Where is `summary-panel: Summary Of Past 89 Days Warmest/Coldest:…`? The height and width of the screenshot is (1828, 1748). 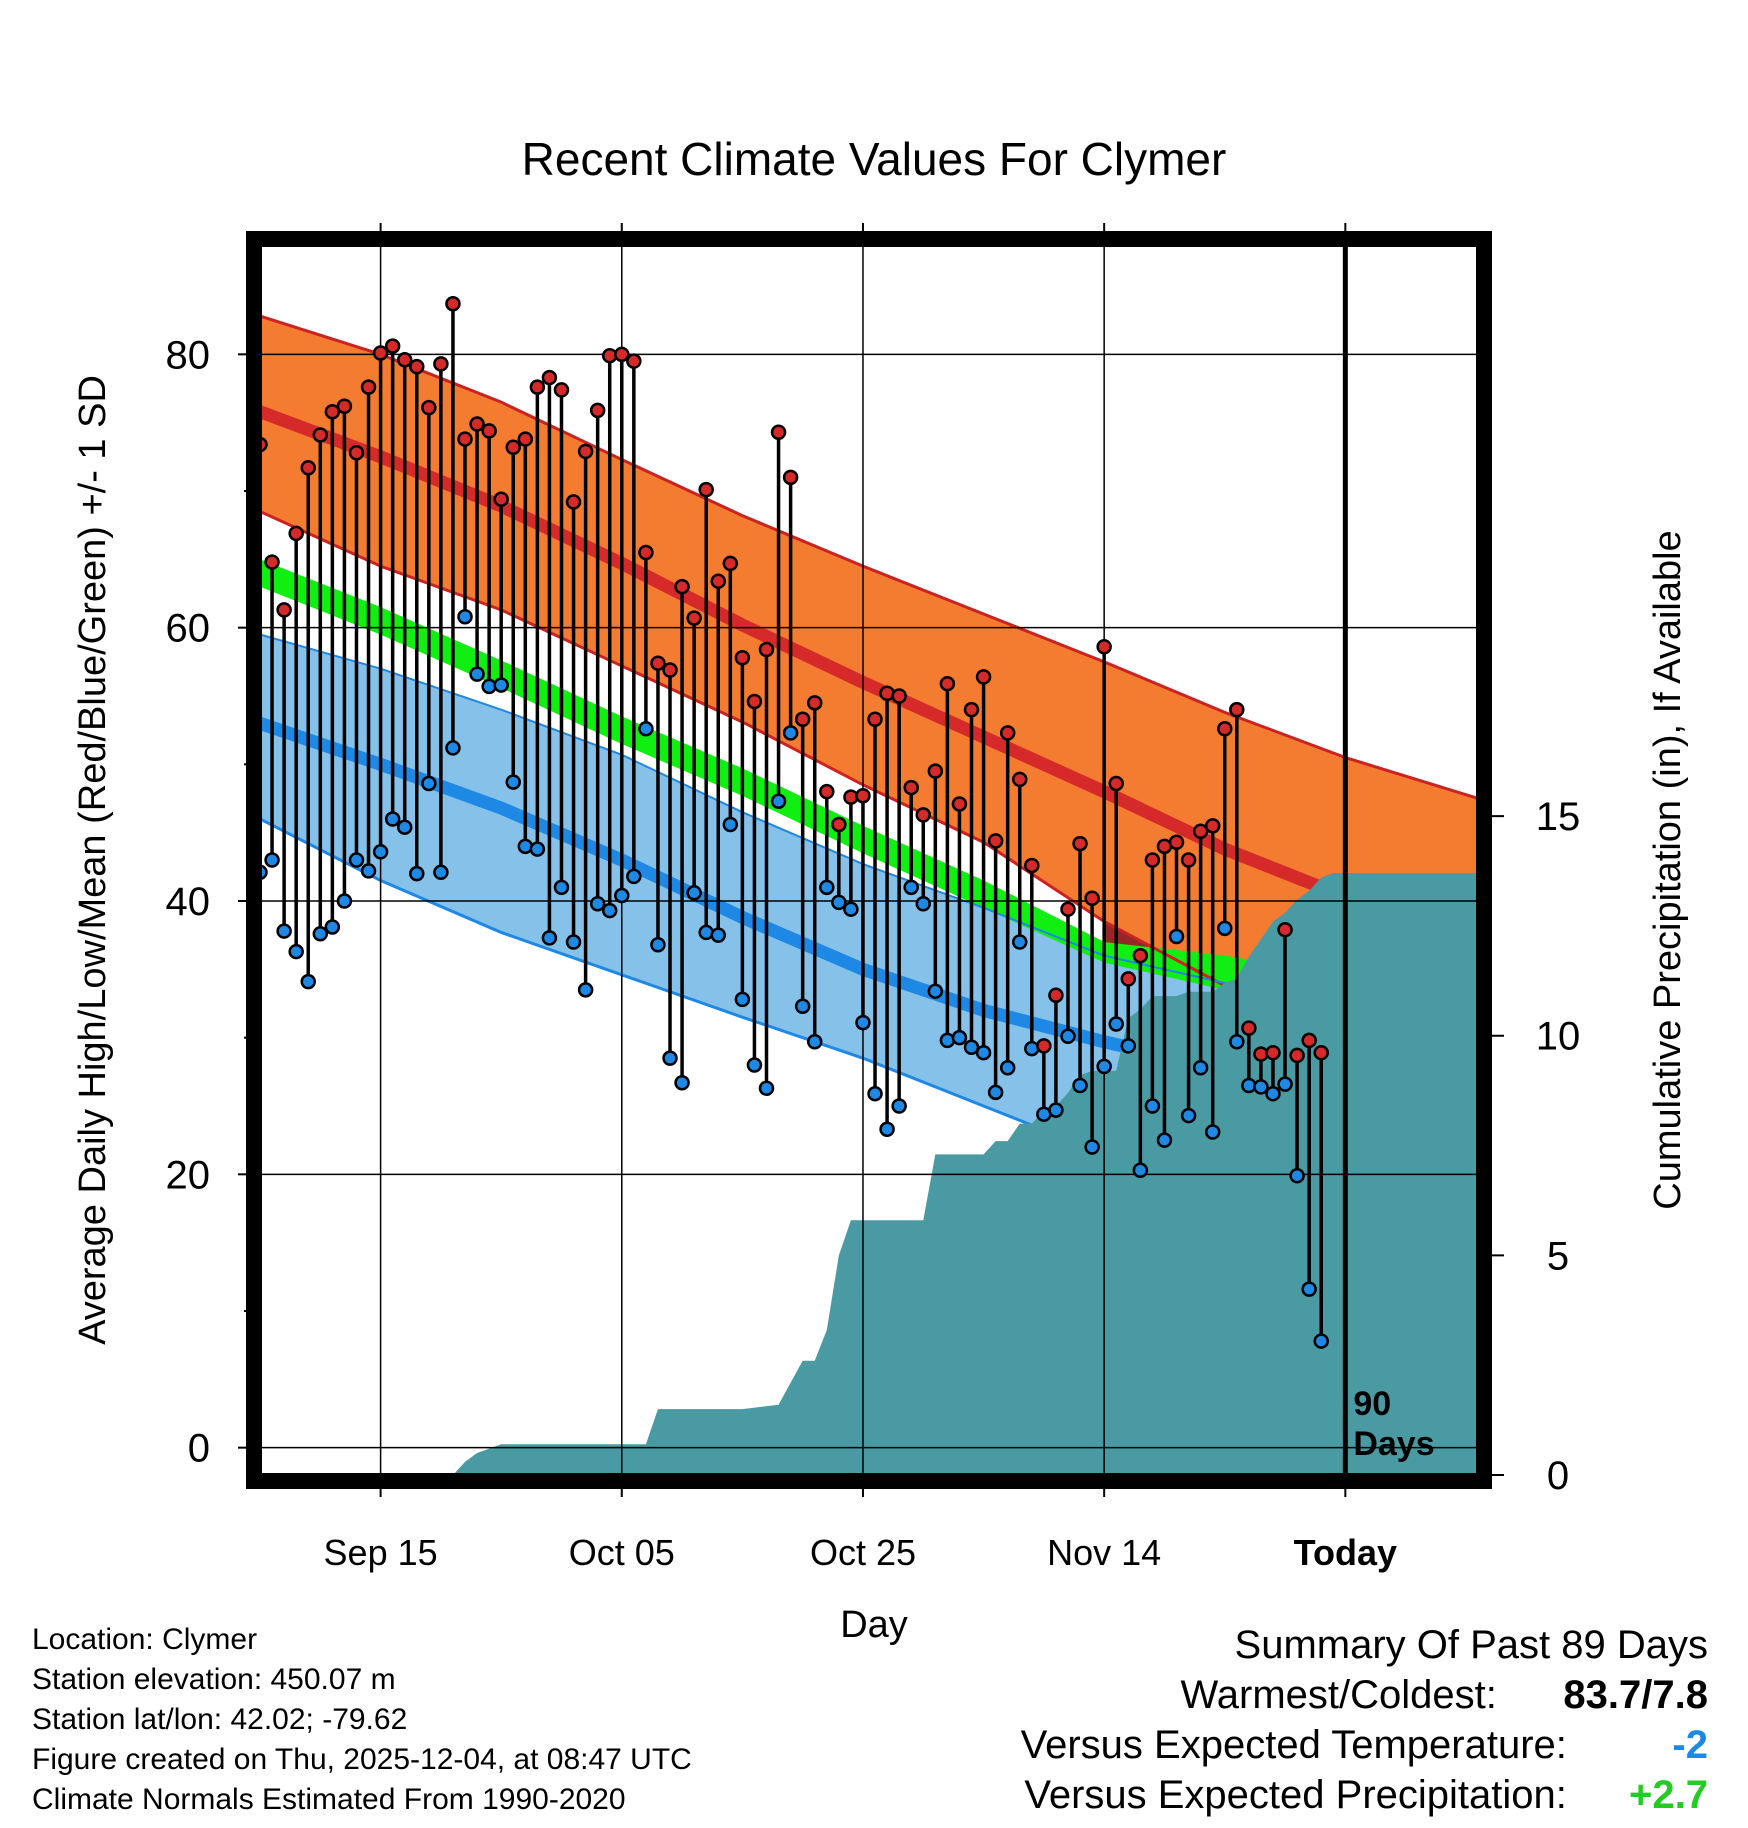
summary-panel: Summary Of Past 89 Days Warmest/Coldest:… is located at coordinates (1364, 1720).